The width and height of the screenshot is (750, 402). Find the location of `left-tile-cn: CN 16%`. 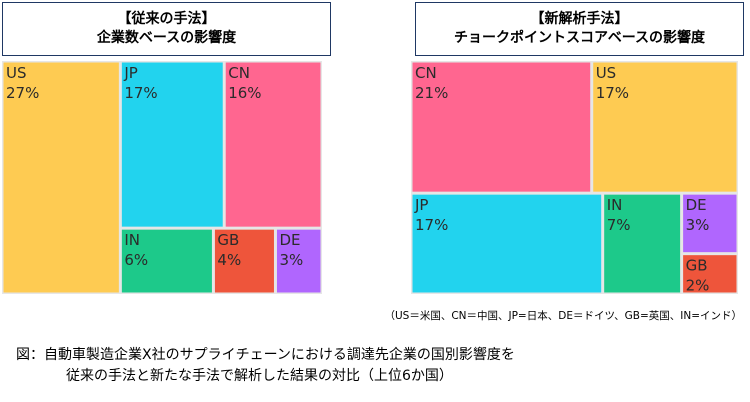

left-tile-cn: CN 16% is located at coordinates (273, 144).